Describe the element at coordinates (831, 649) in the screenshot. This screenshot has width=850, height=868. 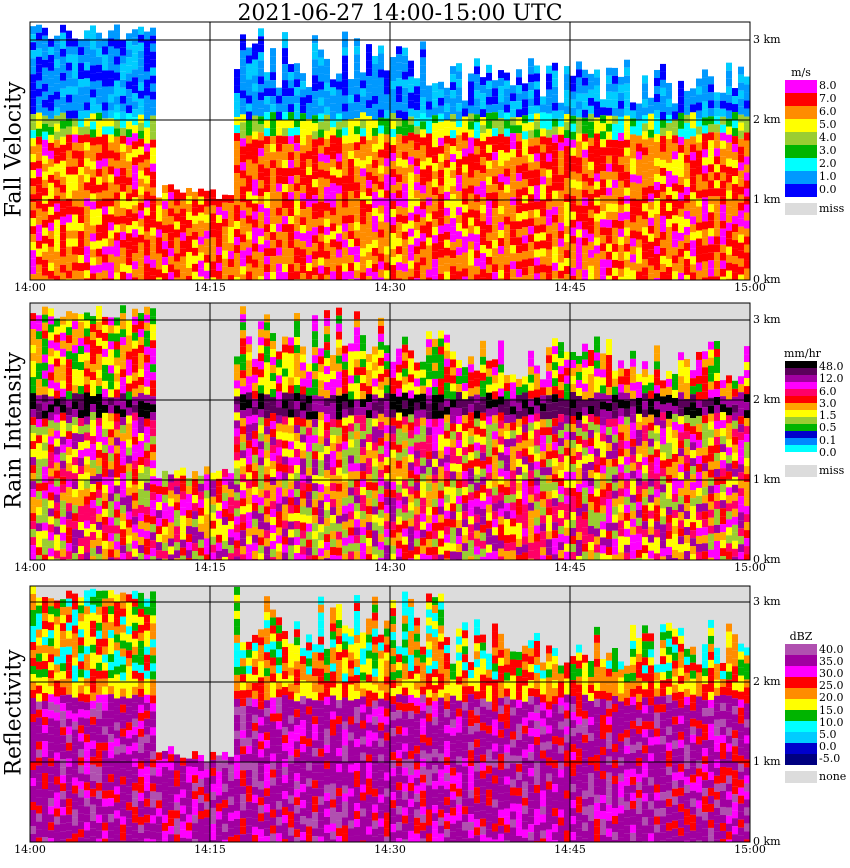
I see `legend-value: 40.0` at that location.